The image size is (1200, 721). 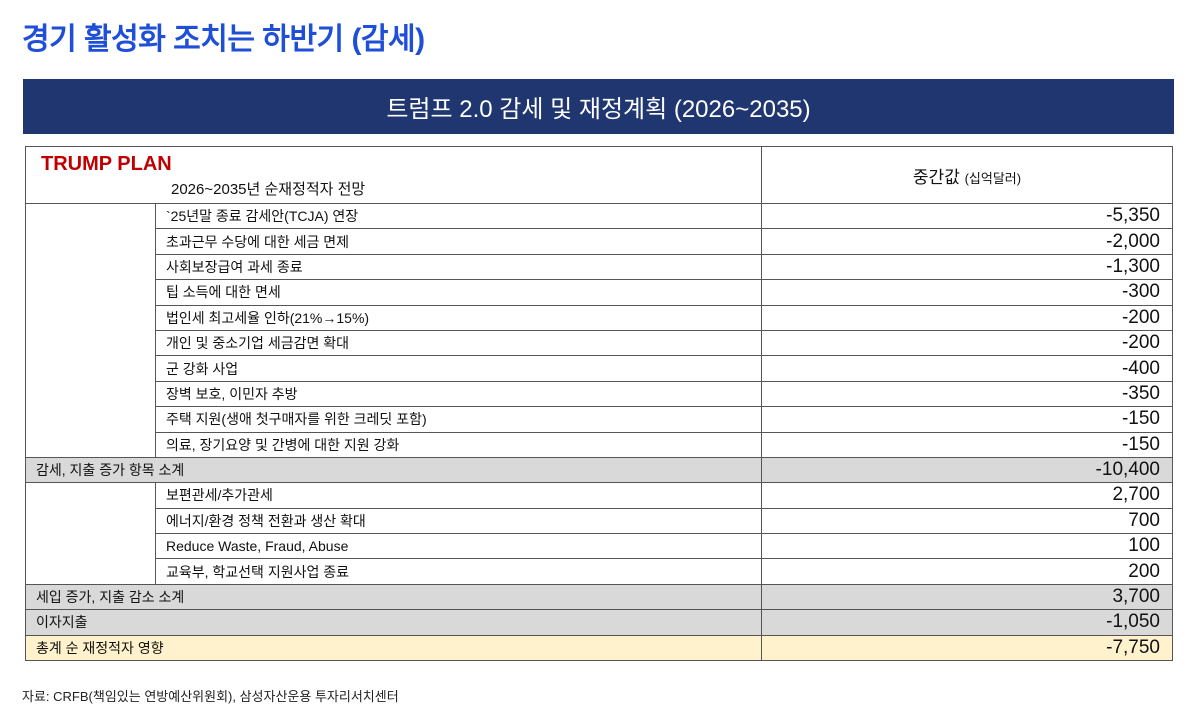 What do you see at coordinates (598, 106) in the screenshot?
I see `table-banner: 트럼프 2.0 감세 및 재정계획 (2026~2035)` at bounding box center [598, 106].